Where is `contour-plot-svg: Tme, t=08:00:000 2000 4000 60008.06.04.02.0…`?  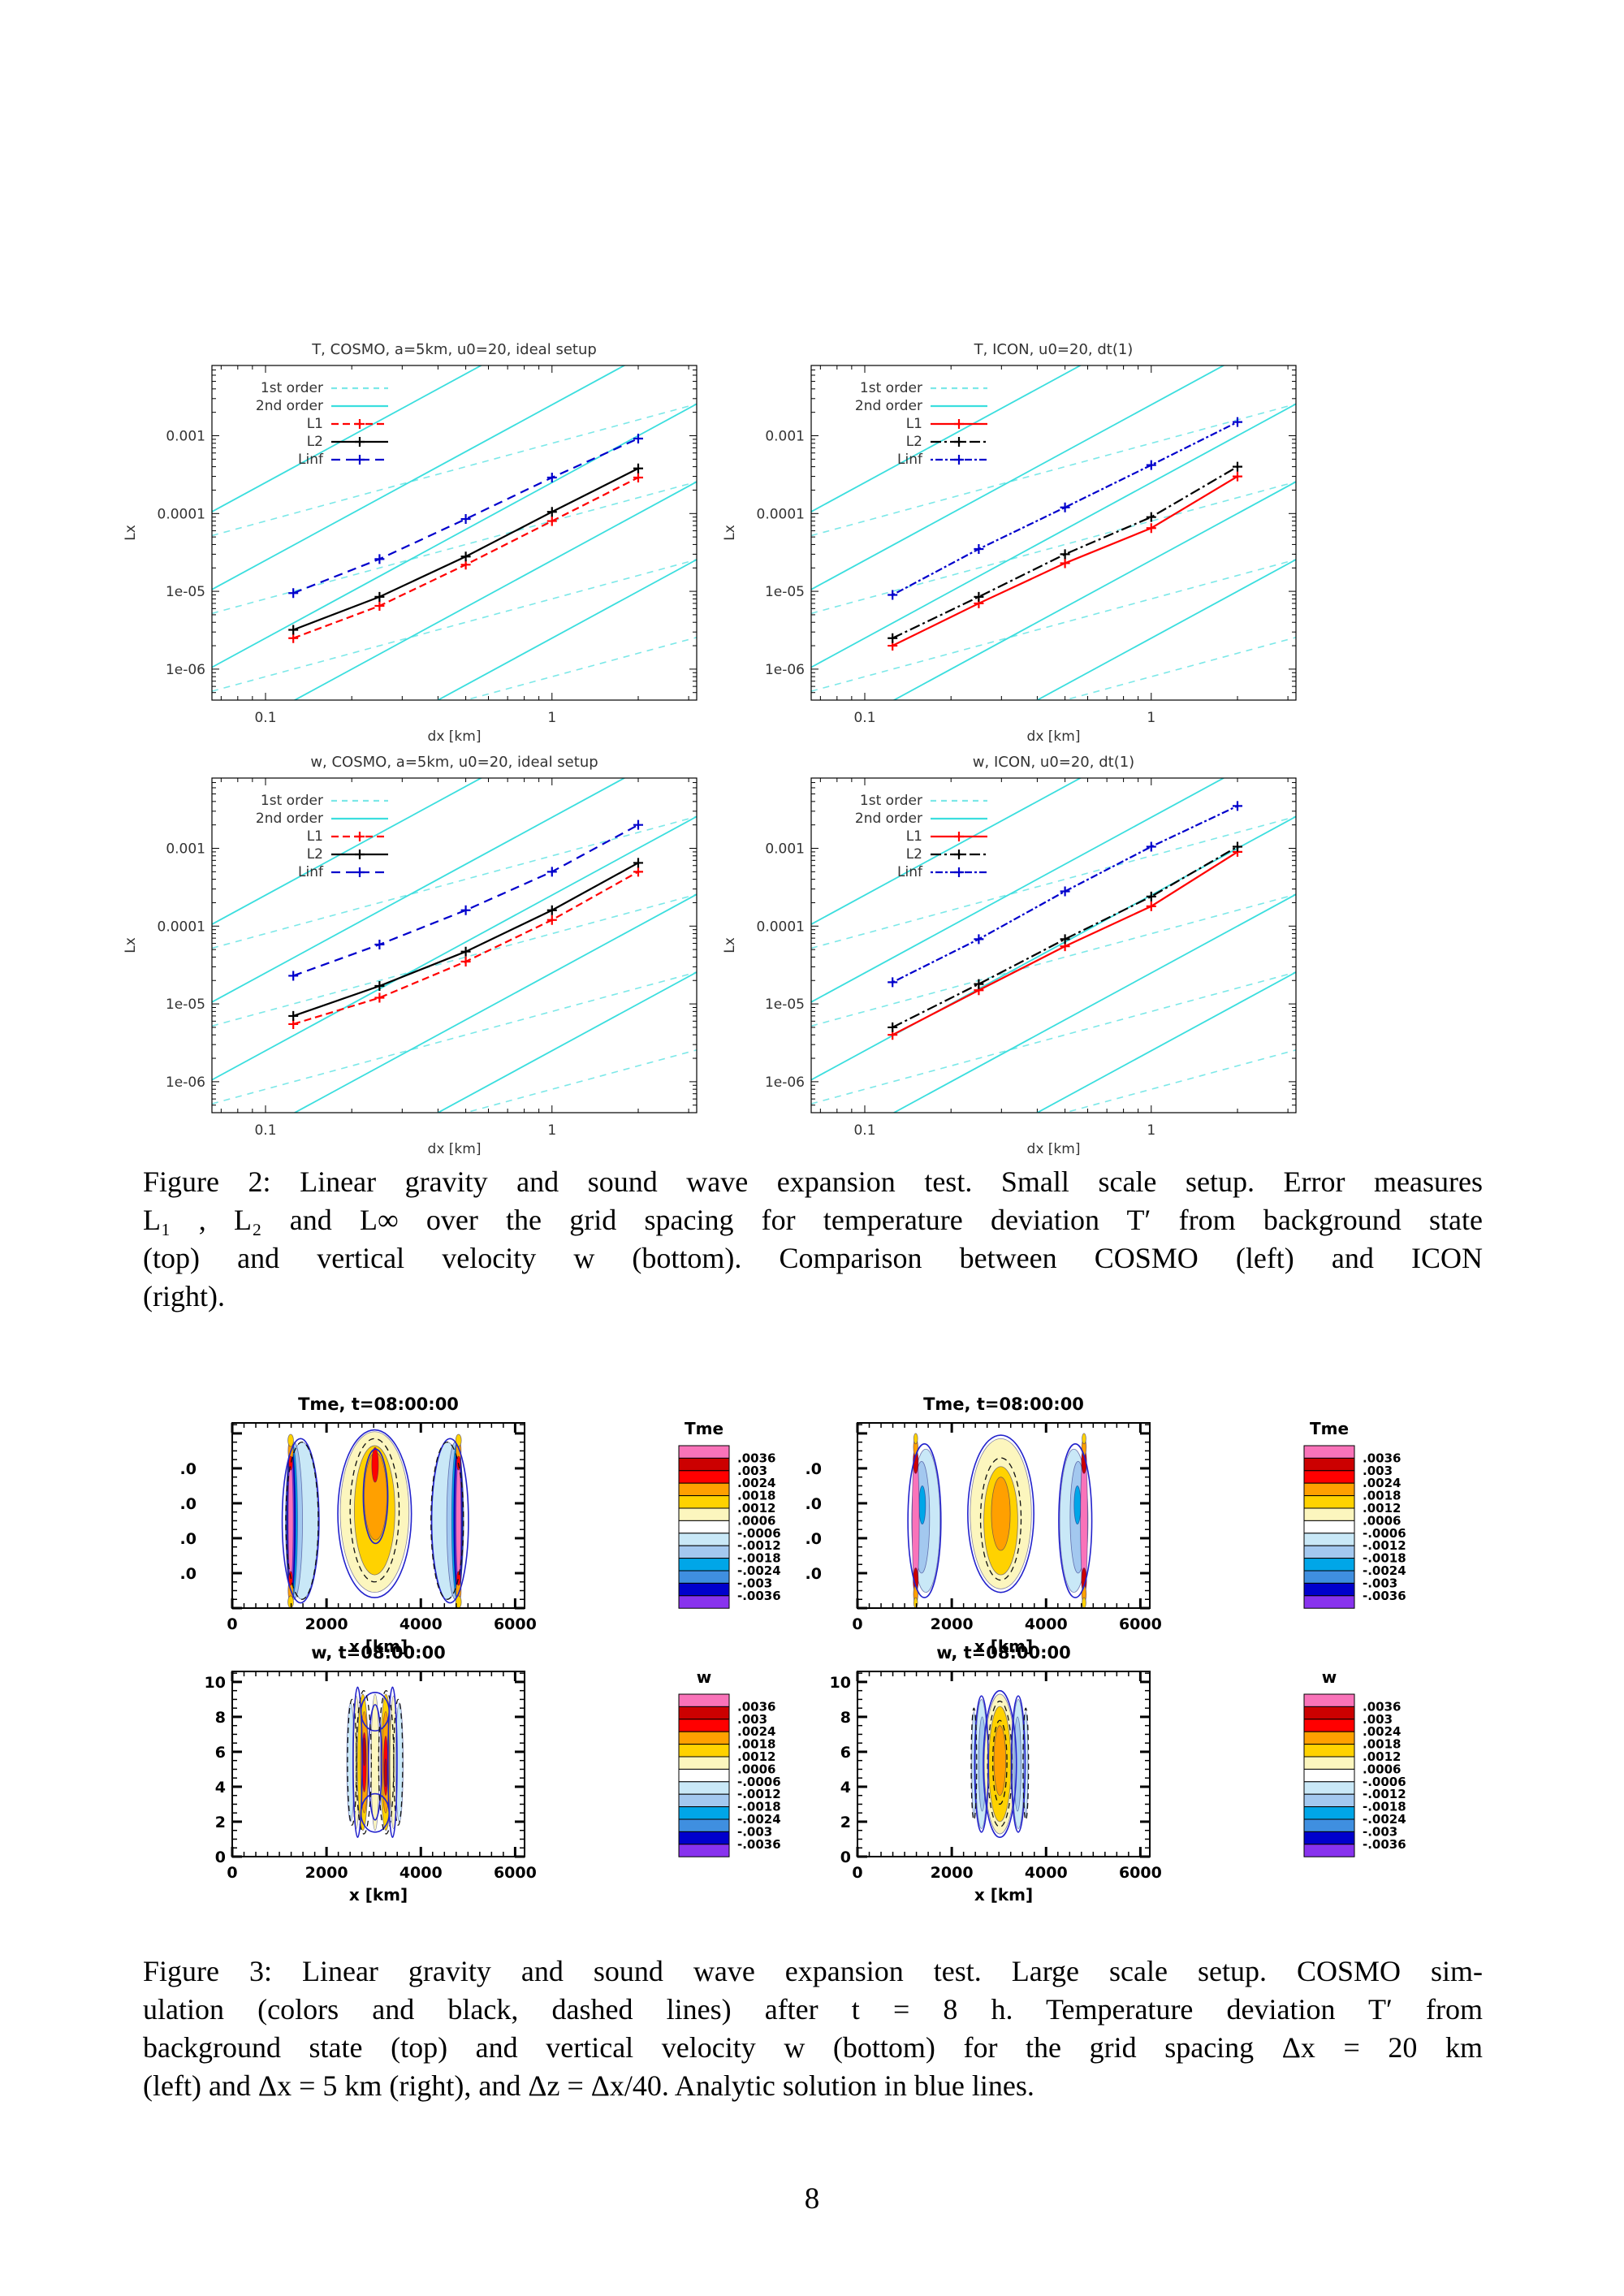 contour-plot-svg: Tme, t=08:00:000 2000 4000 60008.06.04.02.0… is located at coordinates (474, 1525).